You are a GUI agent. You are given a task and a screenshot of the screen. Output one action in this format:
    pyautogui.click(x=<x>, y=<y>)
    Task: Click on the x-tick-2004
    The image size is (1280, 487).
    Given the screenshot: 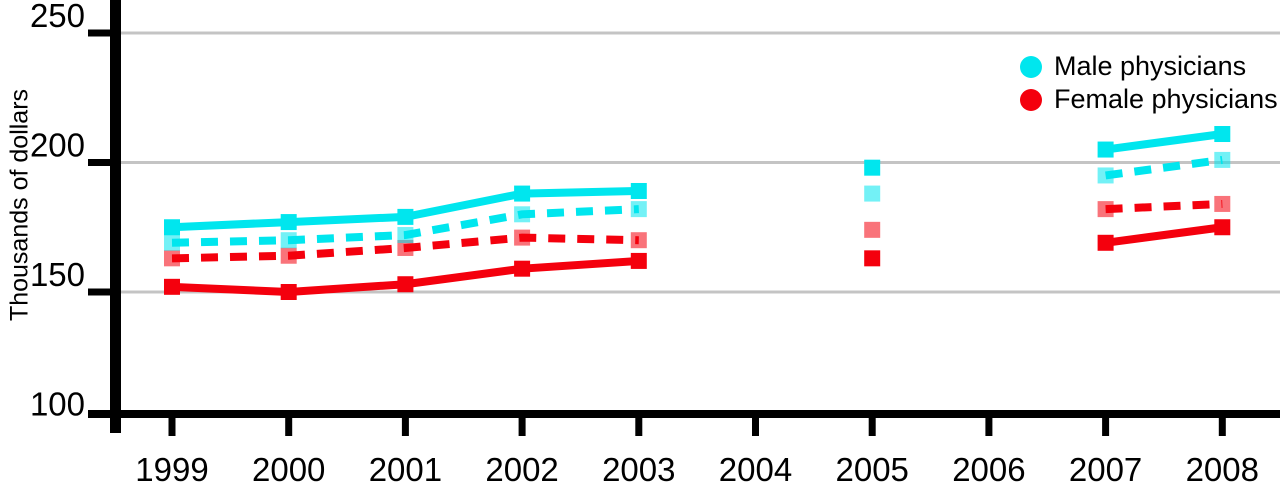 What is the action you would take?
    pyautogui.click(x=755, y=427)
    